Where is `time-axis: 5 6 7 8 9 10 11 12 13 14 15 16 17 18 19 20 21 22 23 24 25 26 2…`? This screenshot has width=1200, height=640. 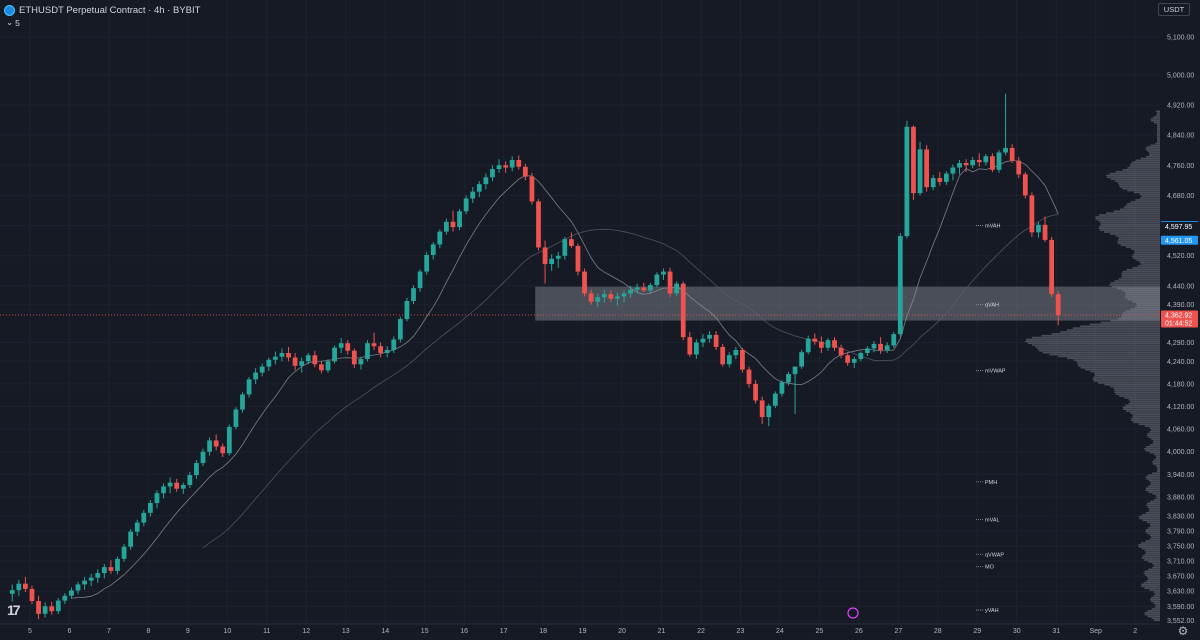
time-axis: 5 6 7 8 9 10 11 12 13 14 15 16 17 18 19 20 21 22 23 24 25 26 2… is located at coordinates (580, 623).